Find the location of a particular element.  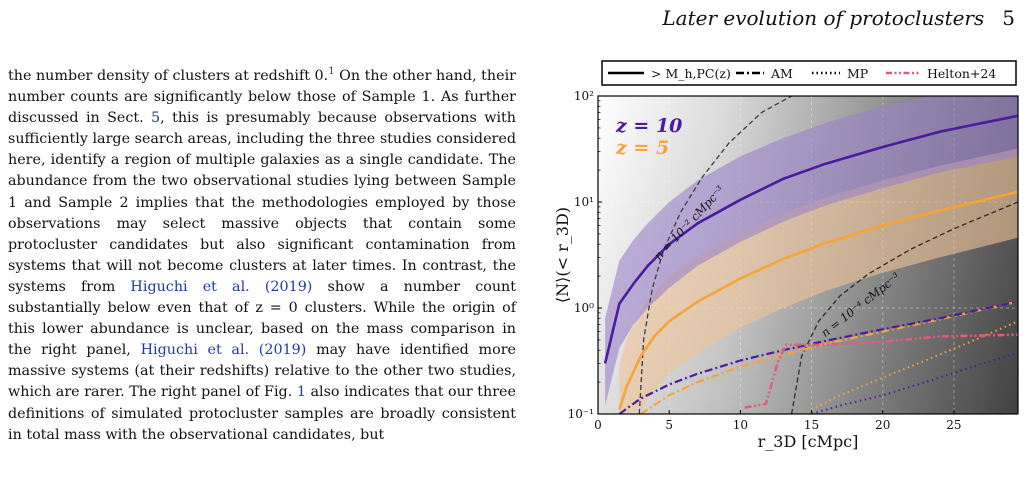

x-tick-label: 5 is located at coordinates (669, 425).